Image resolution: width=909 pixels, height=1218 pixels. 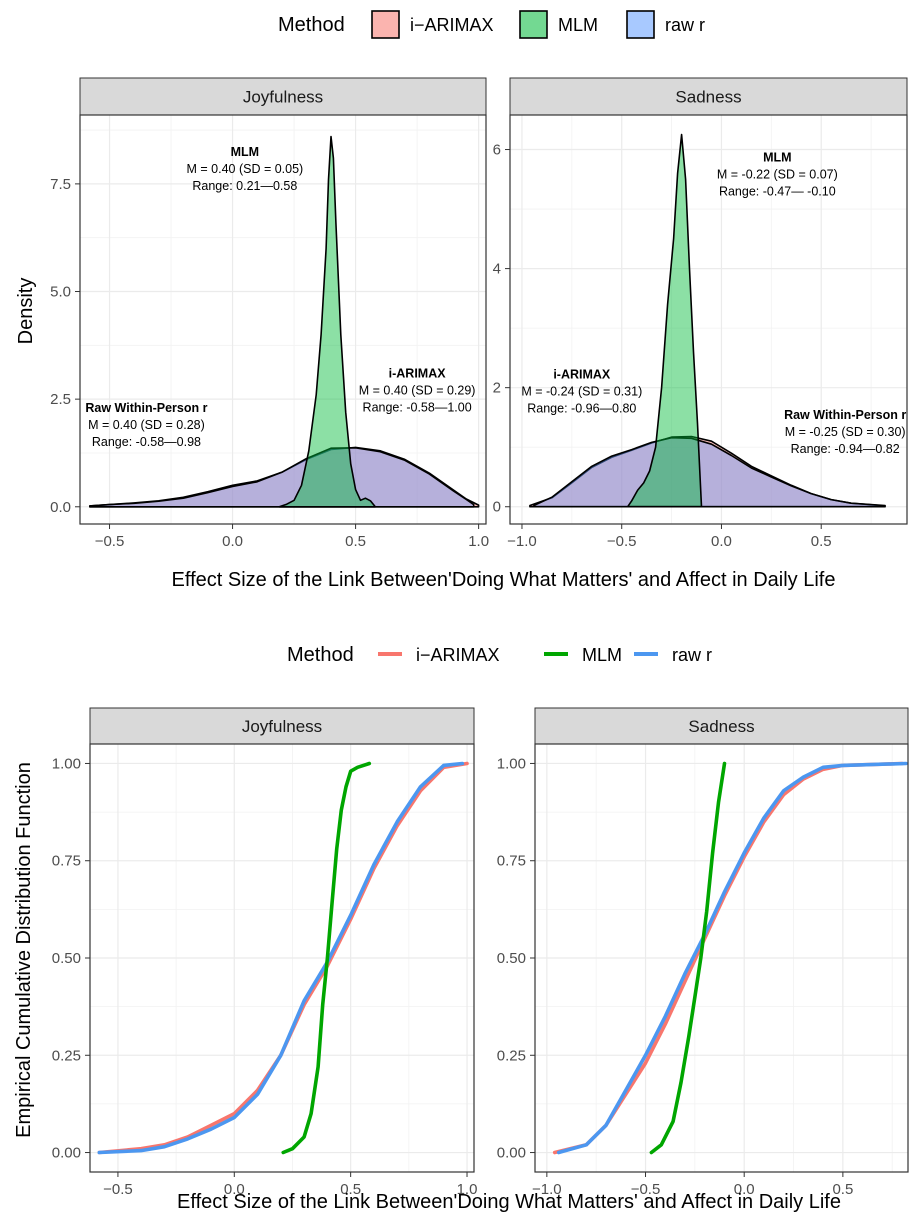 I want to click on annotation-1-line-1: M = 0.40 (SD = 0.29), so click(x=417, y=391).